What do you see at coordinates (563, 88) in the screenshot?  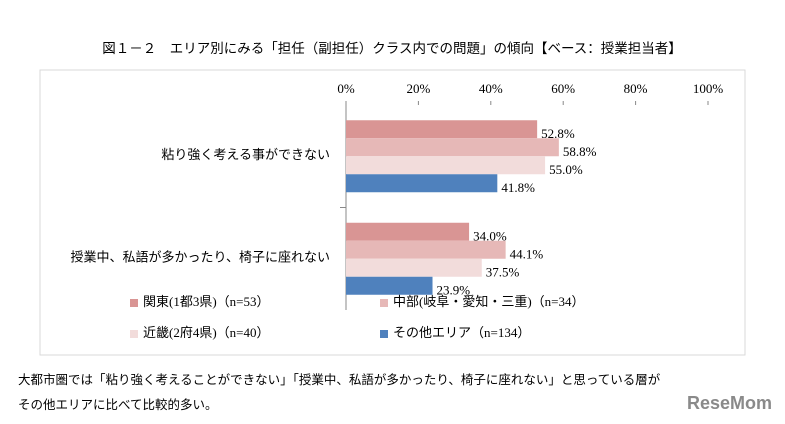 I see `x-tick-label: 60%` at bounding box center [563, 88].